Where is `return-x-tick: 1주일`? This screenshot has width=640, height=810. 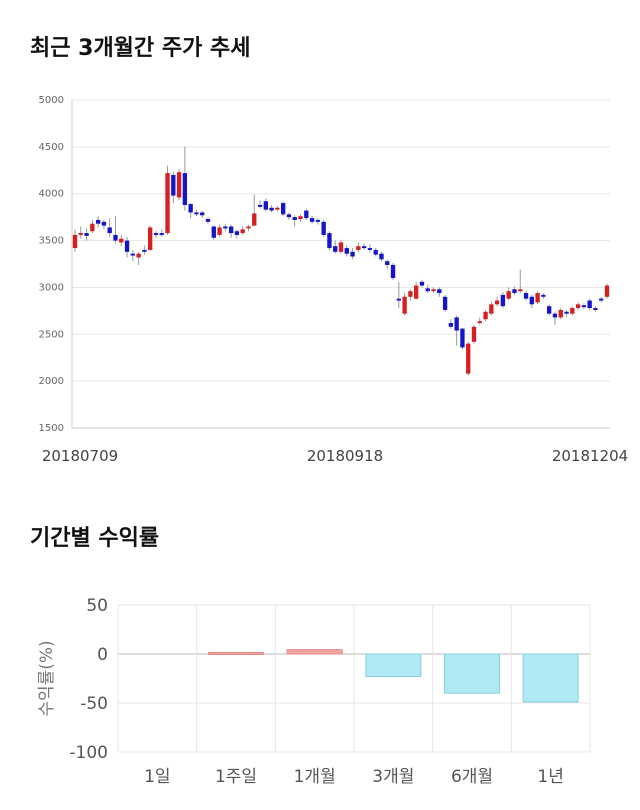 return-x-tick: 1주일 is located at coordinates (236, 777).